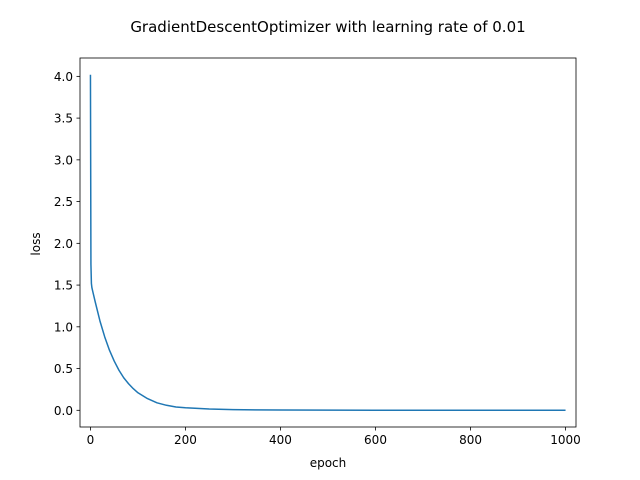 The width and height of the screenshot is (640, 480). What do you see at coordinates (36, 243) in the screenshot?
I see `y-axis-label: loss` at bounding box center [36, 243].